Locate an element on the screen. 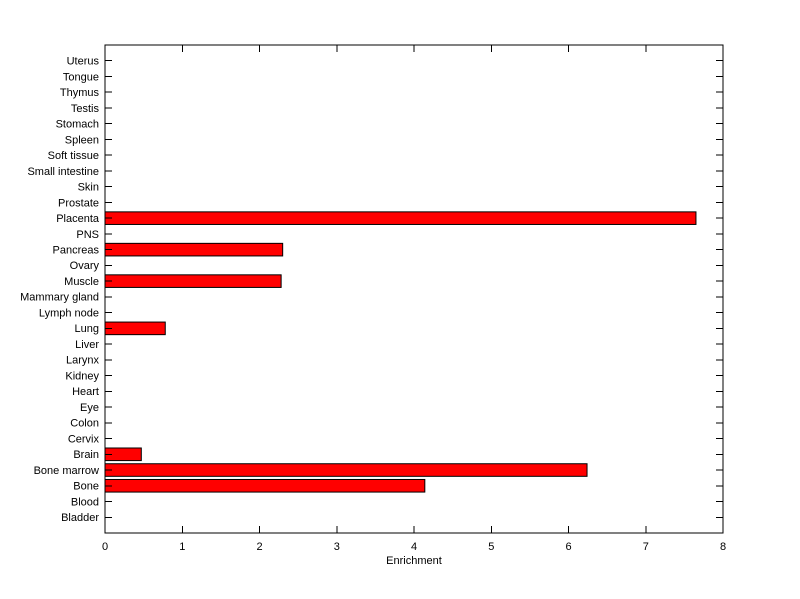 The width and height of the screenshot is (800, 599). y-category-label: Mammary gland is located at coordinates (59, 298).